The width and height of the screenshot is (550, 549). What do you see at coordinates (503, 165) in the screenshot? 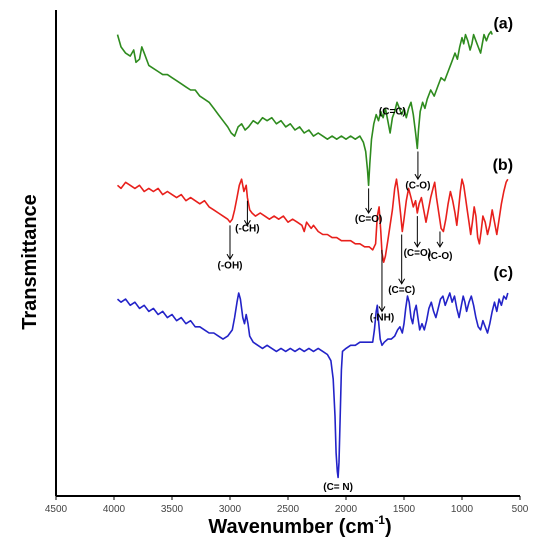
I see `panel-label-2: (b)` at bounding box center [503, 165].